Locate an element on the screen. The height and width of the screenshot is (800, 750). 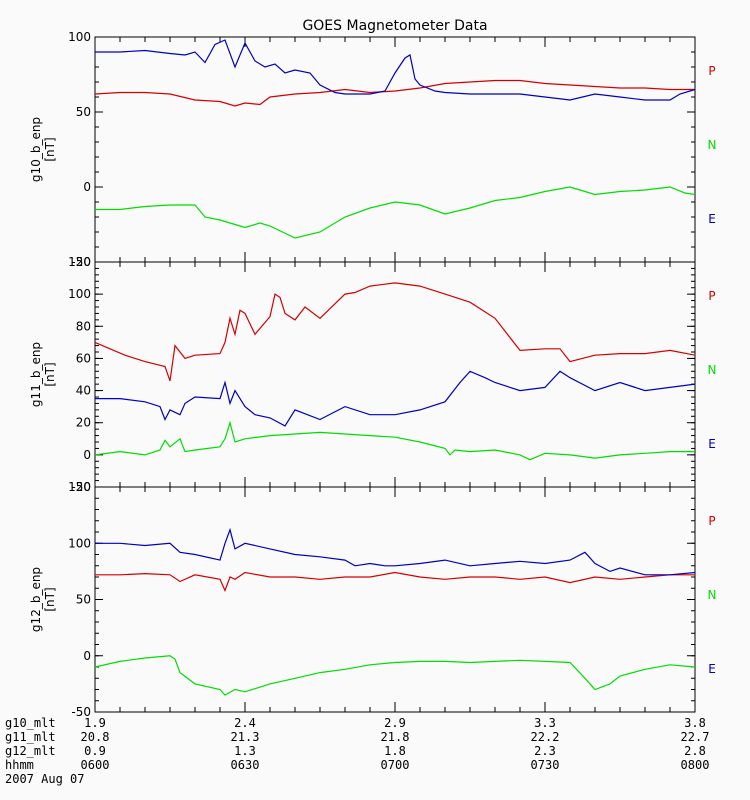
x-tick-label-g11_mlt: 21.3 is located at coordinates (245, 737).